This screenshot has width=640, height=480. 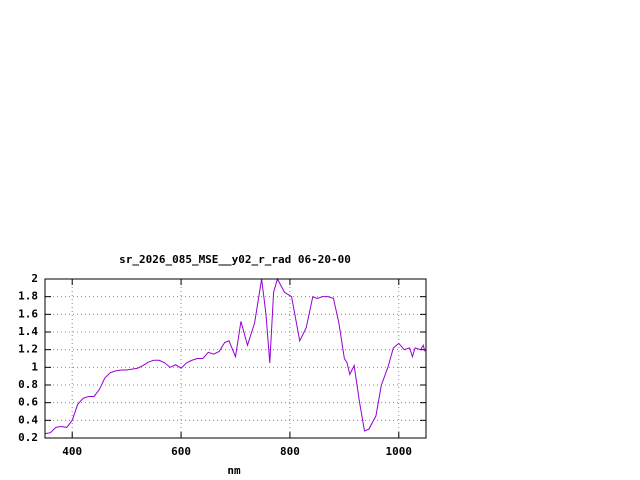 What do you see at coordinates (235, 259) in the screenshot?
I see `chart-title: sr_2026_085_MSE__y02_r_rad 06-20-00` at bounding box center [235, 259].